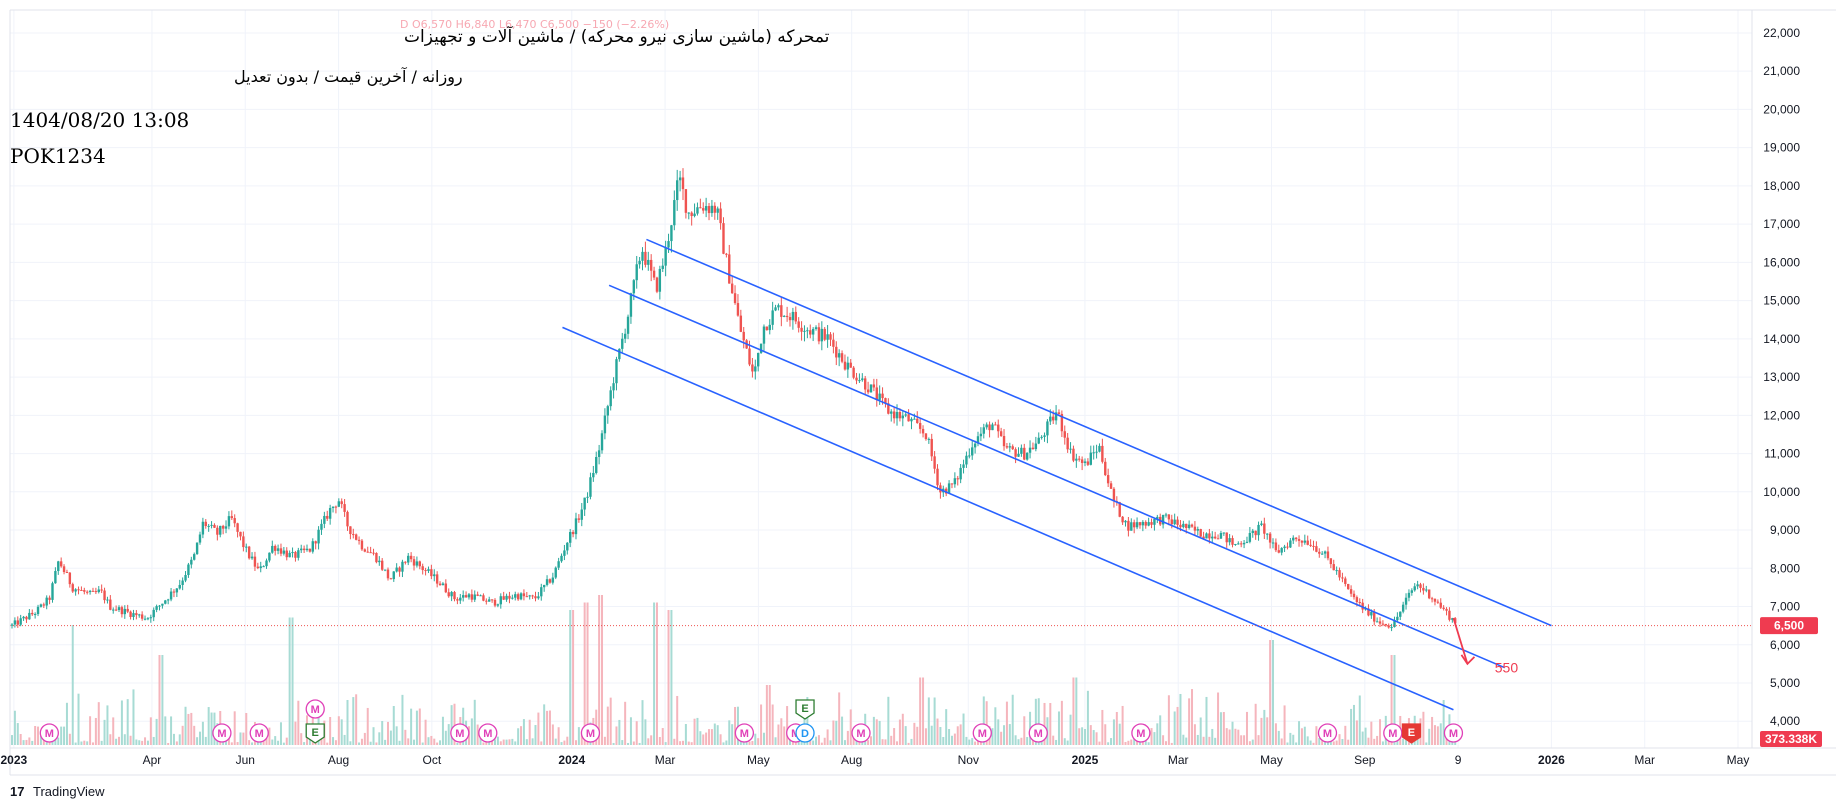  Describe the element at coordinates (1411, 733) in the screenshot. I see `event-marker-ered: E` at that location.